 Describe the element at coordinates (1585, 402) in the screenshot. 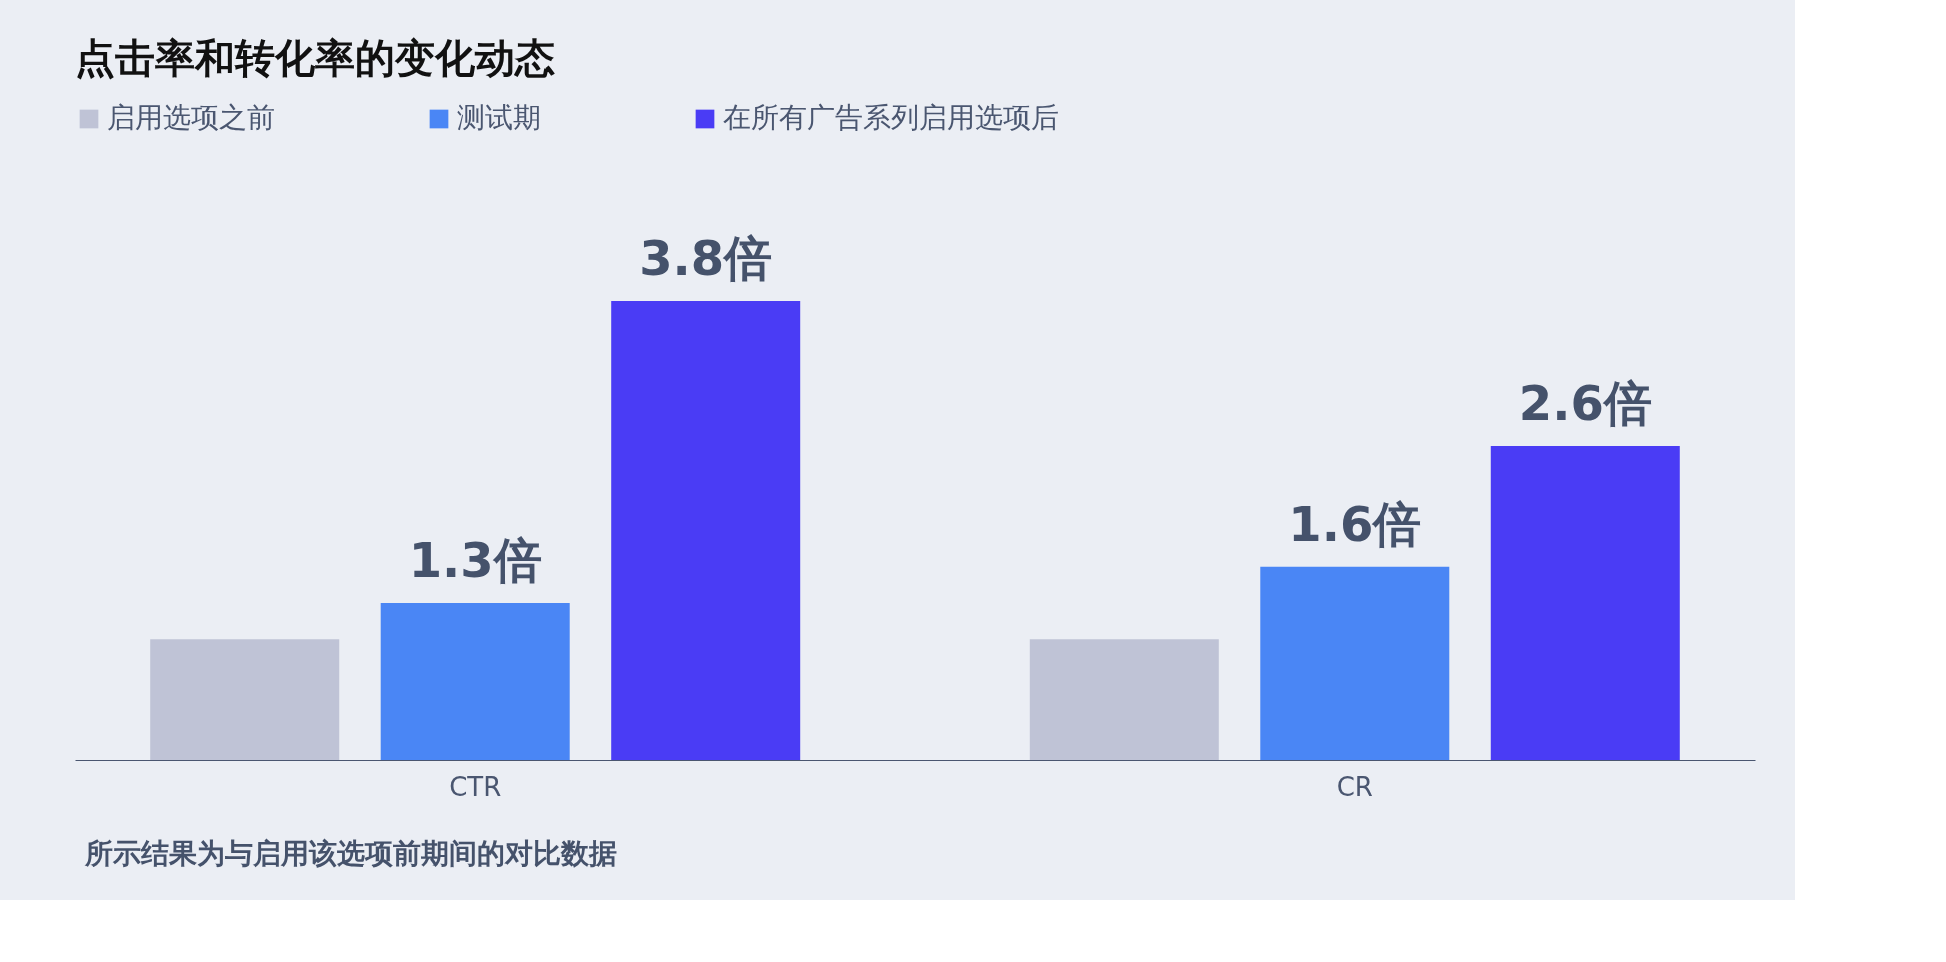

I see `data-label: 2.6倍` at that location.